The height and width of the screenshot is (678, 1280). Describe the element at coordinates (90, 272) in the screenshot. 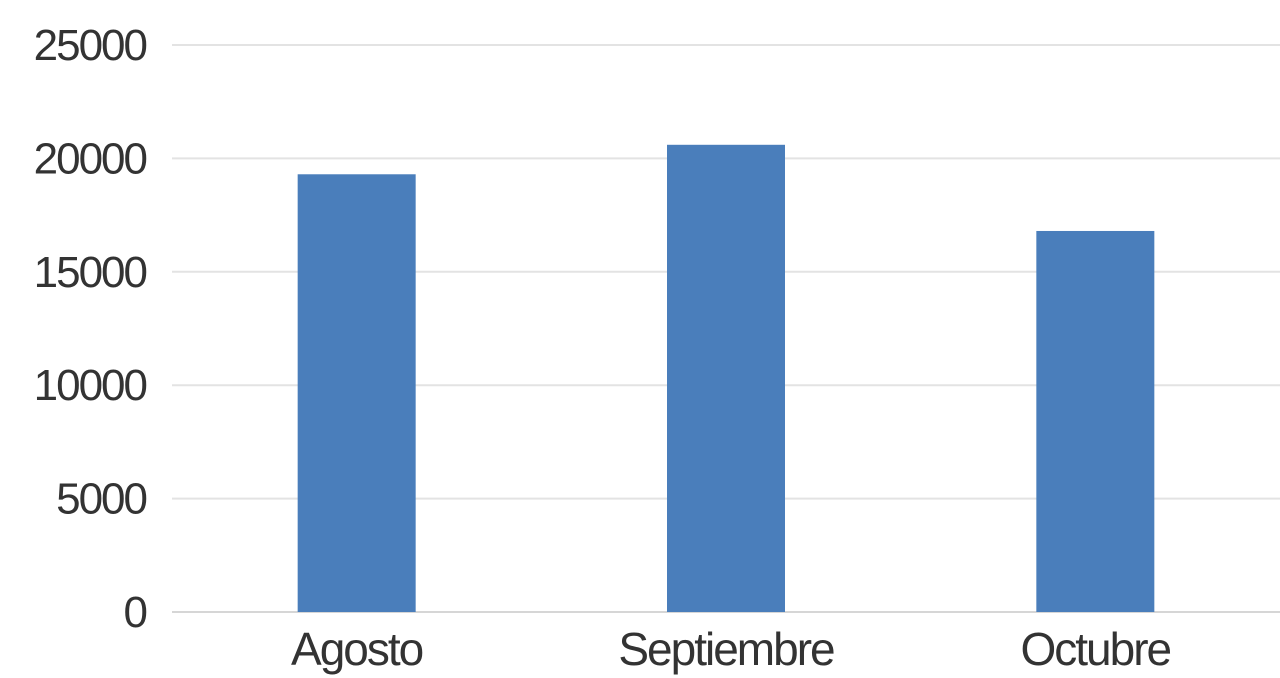

I see `y-tick-label: 15000` at that location.